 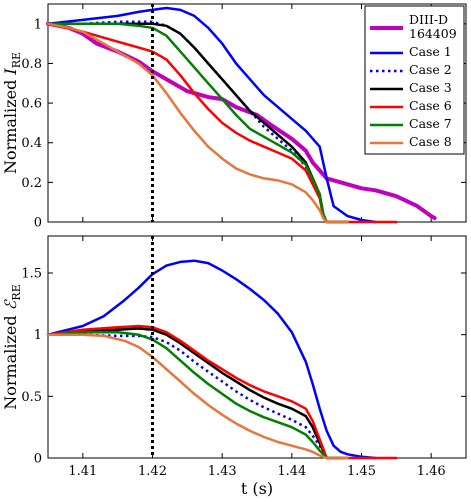 What do you see at coordinates (31, 183) in the screenshot?
I see `top-ytick-label: 0.2` at bounding box center [31, 183].